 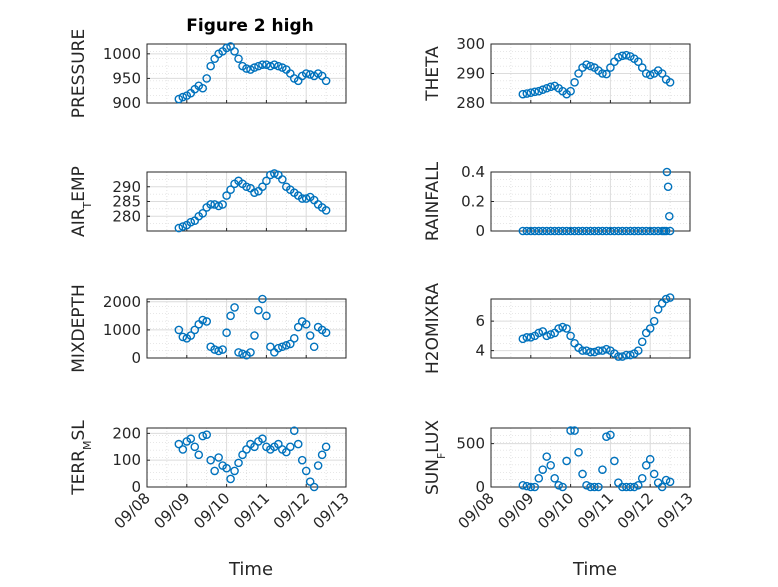 I want to click on x-tick-label: 09/10, so click(x=555, y=510).